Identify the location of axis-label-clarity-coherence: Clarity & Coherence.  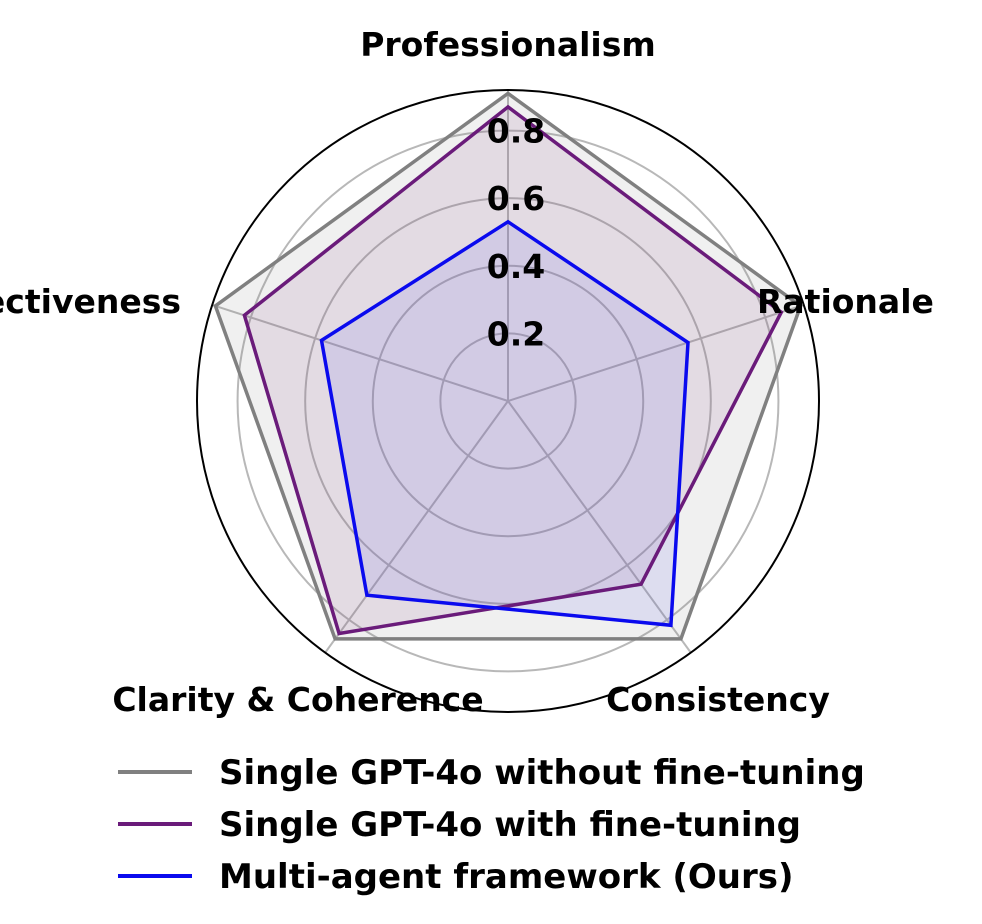
(297, 699).